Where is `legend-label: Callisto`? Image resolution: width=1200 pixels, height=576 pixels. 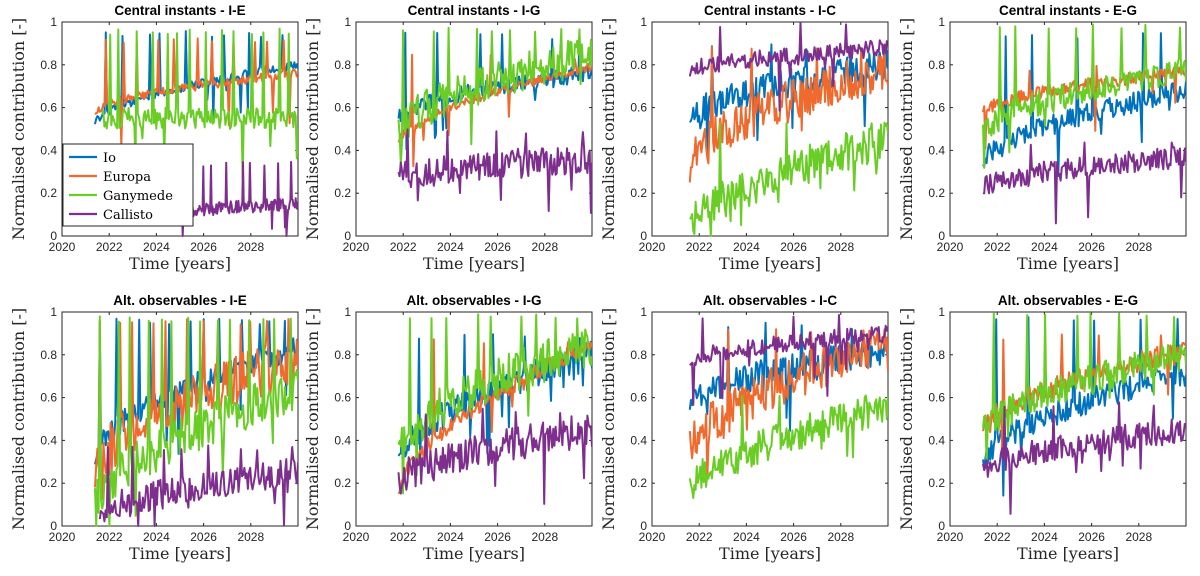
legend-label: Callisto is located at coordinates (128, 215).